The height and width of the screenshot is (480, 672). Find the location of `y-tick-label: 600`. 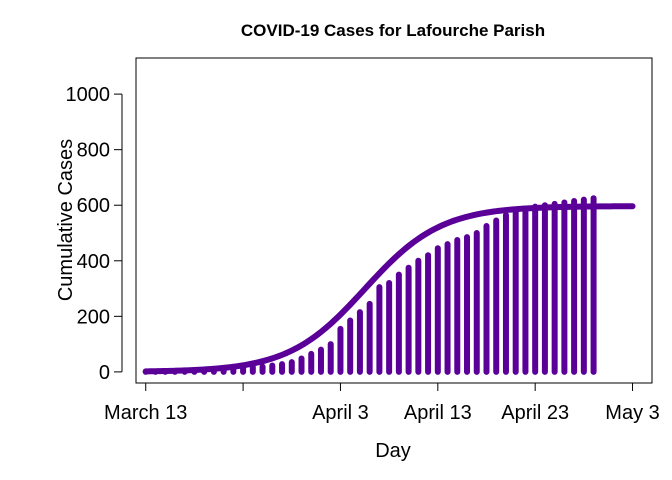

y-tick-label: 600 is located at coordinates (93, 206).